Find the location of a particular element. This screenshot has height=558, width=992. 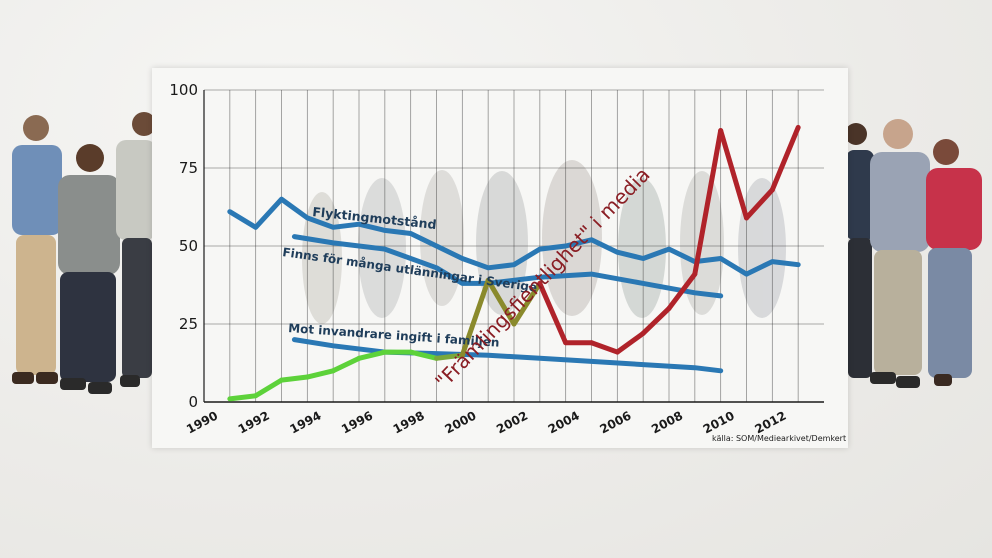

y-tick-label: 25 is located at coordinates (188, 324).